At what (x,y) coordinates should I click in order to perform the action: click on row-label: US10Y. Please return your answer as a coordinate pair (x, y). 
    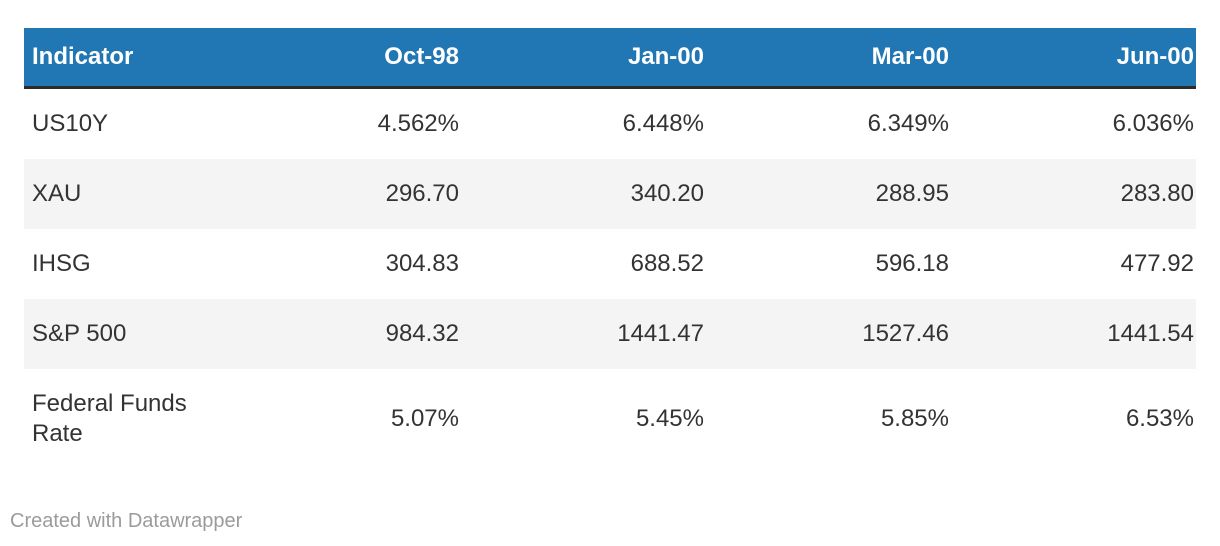
    Looking at the image, I should click on (70, 123).